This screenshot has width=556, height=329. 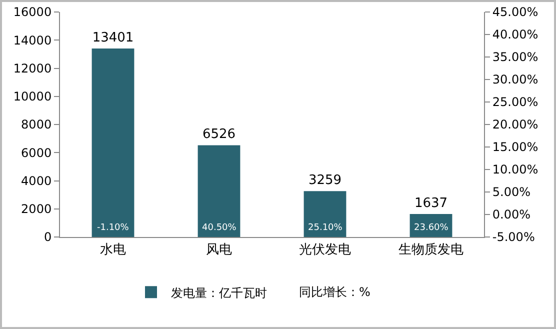 I want to click on y2-tick-label: 10.00%, so click(x=515, y=169).